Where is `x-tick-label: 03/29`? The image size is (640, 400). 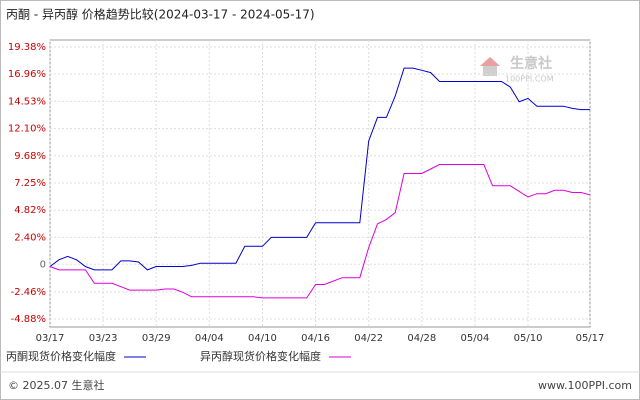
x-tick-label: 03/29 is located at coordinates (156, 338).